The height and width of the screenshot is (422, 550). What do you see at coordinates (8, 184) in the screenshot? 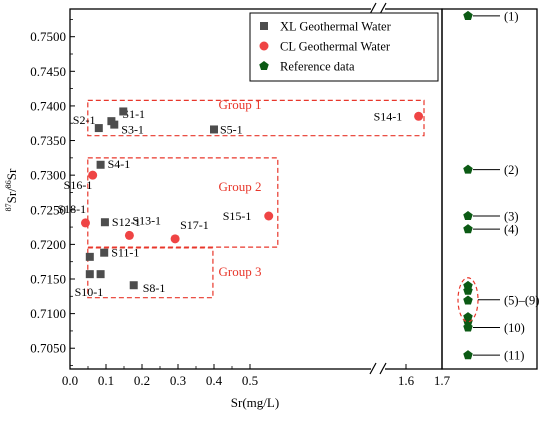
I see `y-axis-title-sup: 86` at bounding box center [8, 184].